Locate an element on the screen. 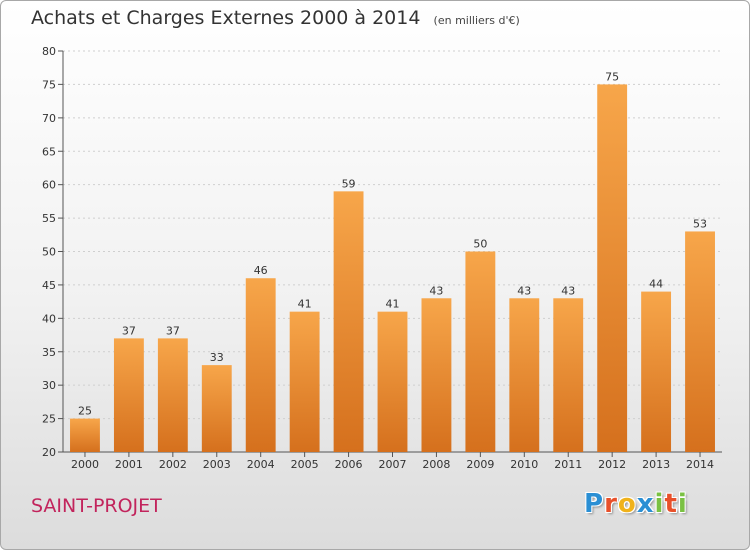 Image resolution: width=750 pixels, height=550 pixels. y-tick-label: 65 is located at coordinates (49, 151).